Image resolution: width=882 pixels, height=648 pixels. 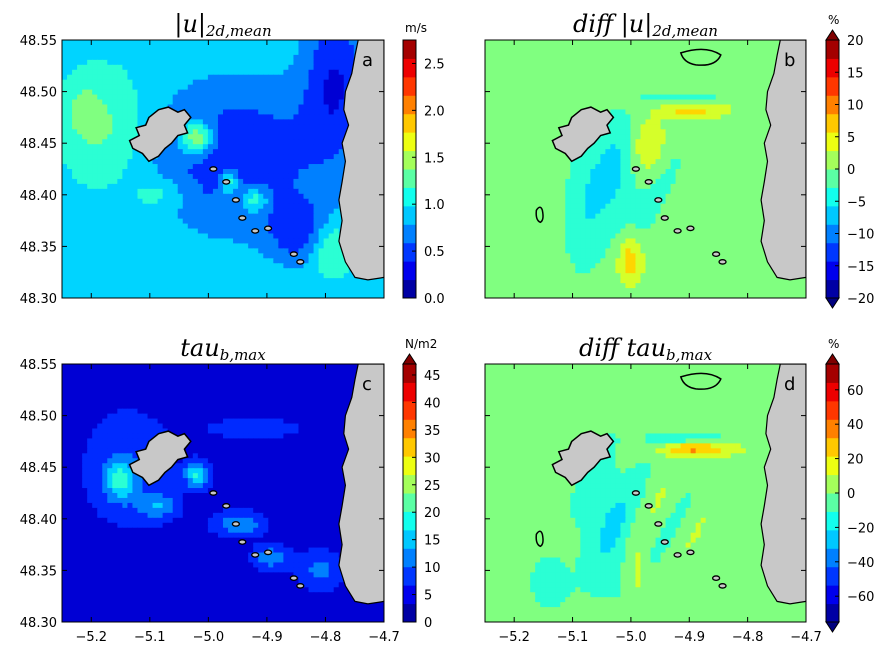 I want to click on contour-d, so click(x=700, y=381).